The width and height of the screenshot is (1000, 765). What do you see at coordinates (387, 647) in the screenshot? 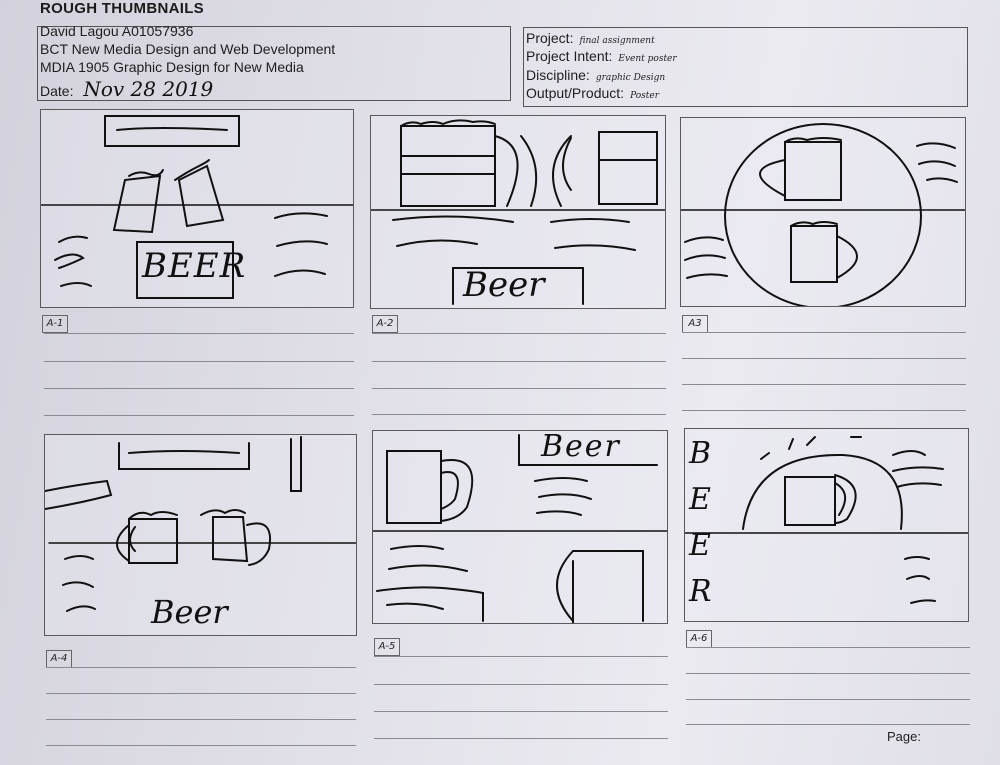
I see `thumbnail-label-a5: A-5` at bounding box center [387, 647].